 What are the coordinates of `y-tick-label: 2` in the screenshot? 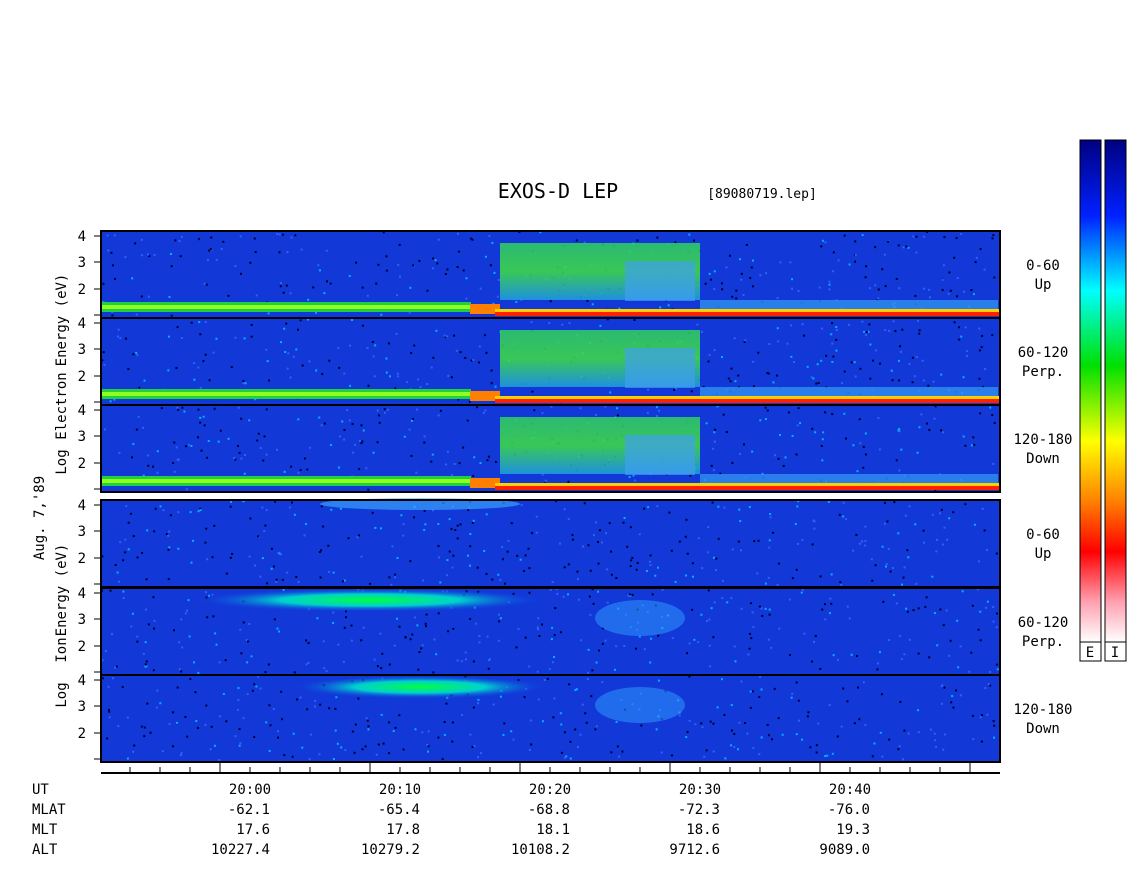 It's located at (82, 464).